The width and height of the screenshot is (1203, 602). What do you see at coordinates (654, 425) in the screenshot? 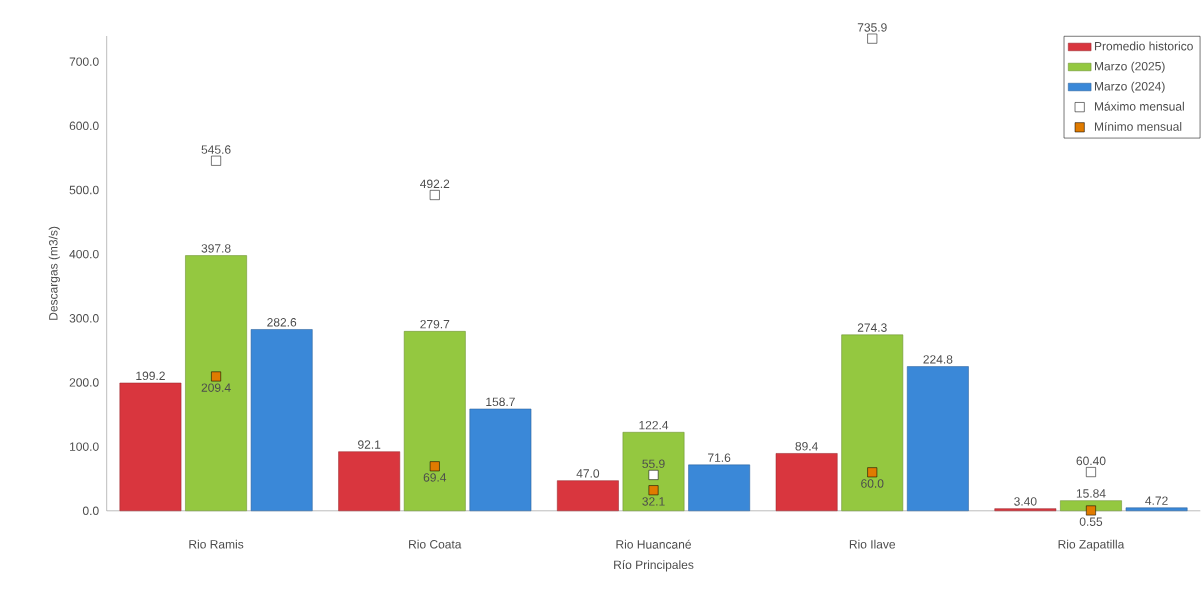
I see `data-label: 122.4` at bounding box center [654, 425].